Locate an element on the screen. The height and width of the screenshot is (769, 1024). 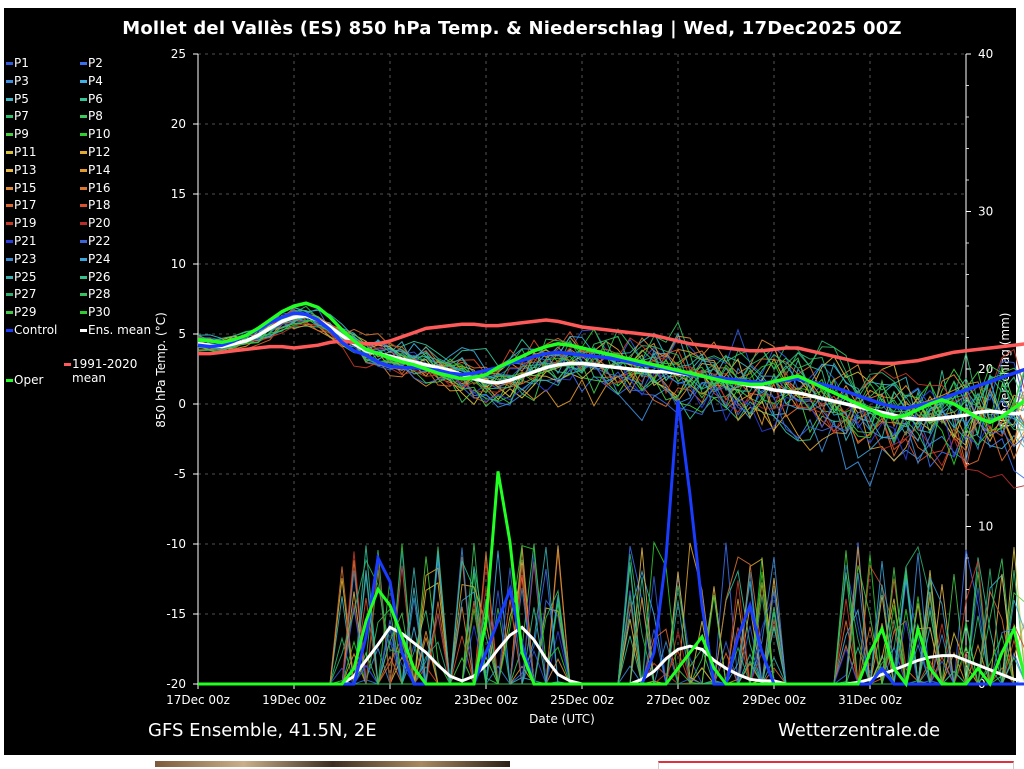
precip-ens-mean is located at coordinates (611, 655).